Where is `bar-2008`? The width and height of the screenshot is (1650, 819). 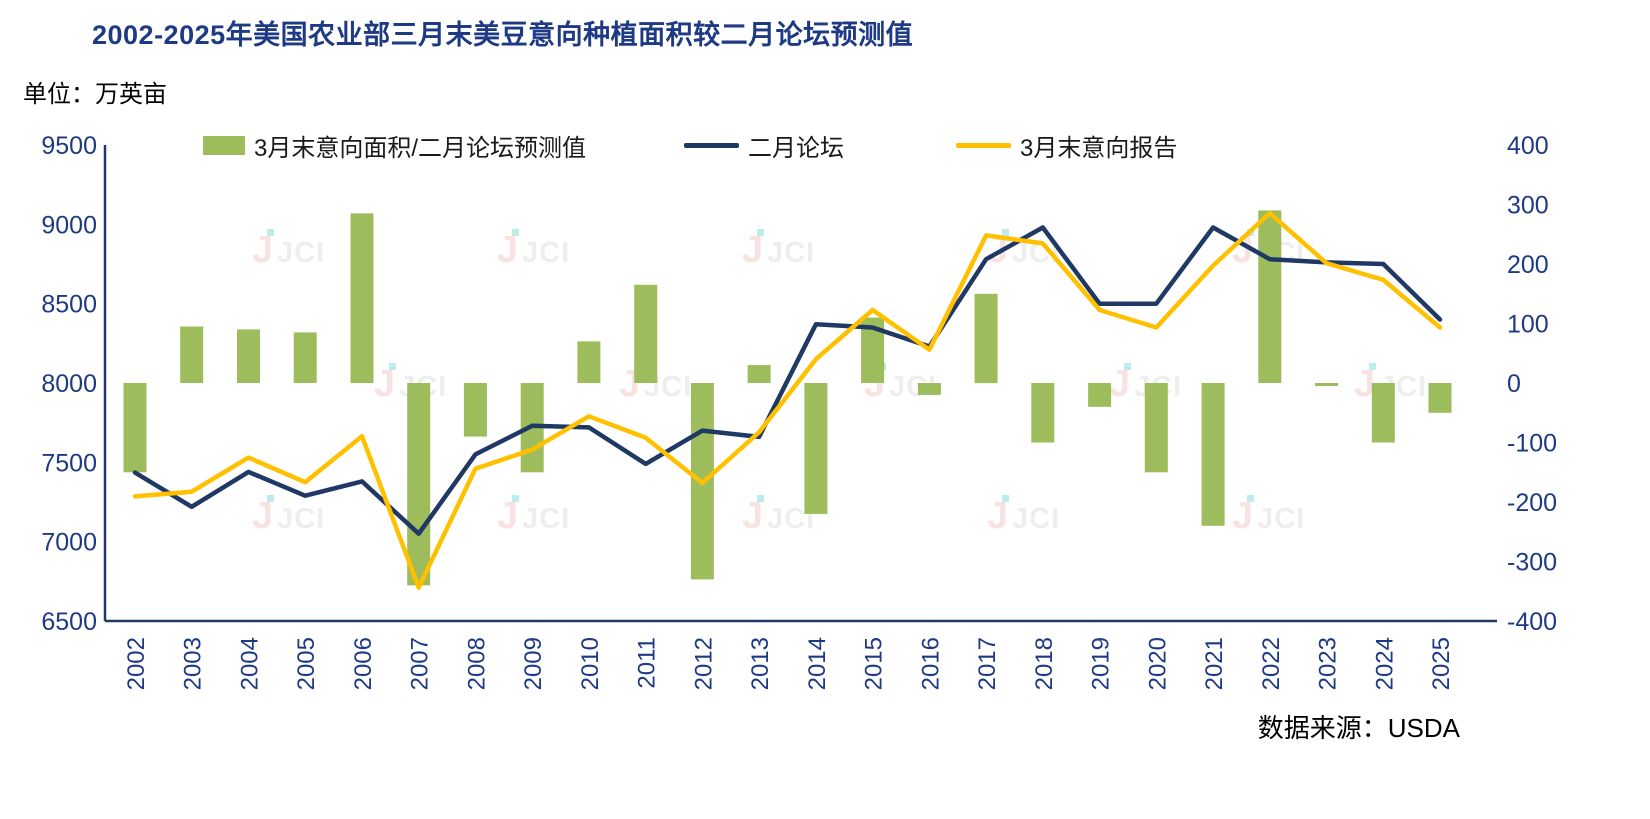 bar-2008 is located at coordinates (475, 410).